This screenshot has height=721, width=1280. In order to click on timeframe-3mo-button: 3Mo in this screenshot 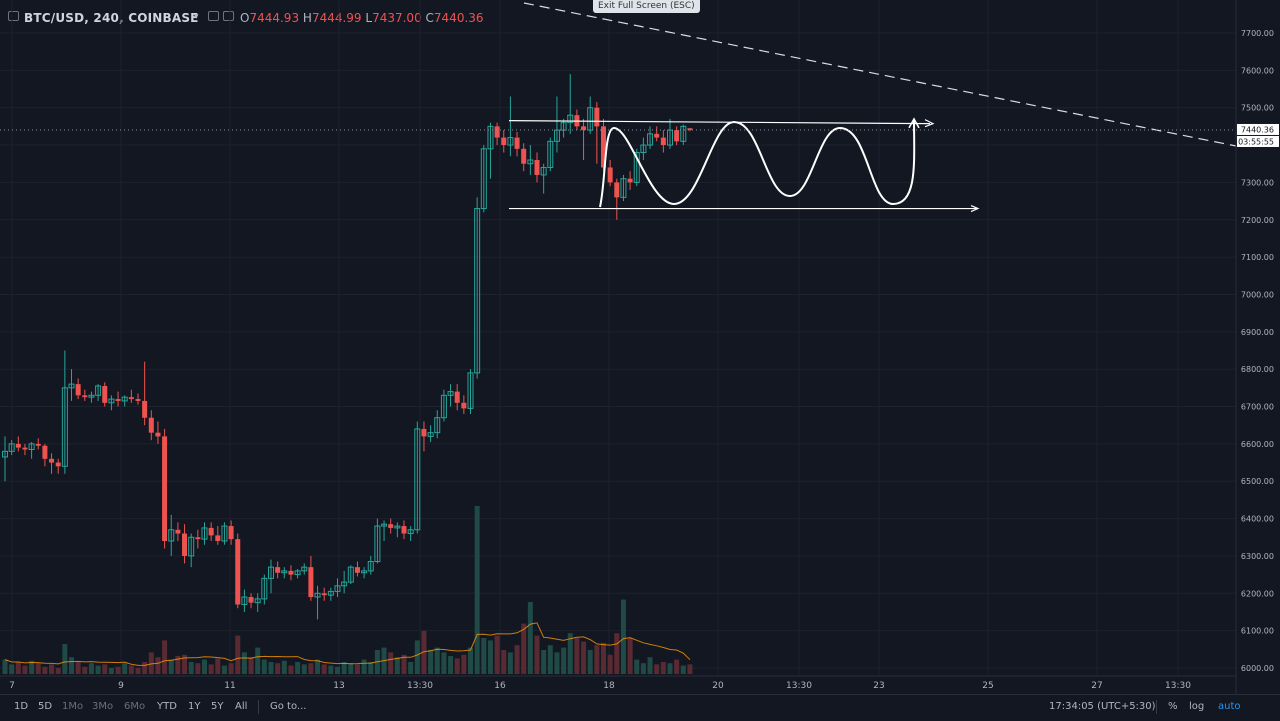, I will do `click(103, 706)`.